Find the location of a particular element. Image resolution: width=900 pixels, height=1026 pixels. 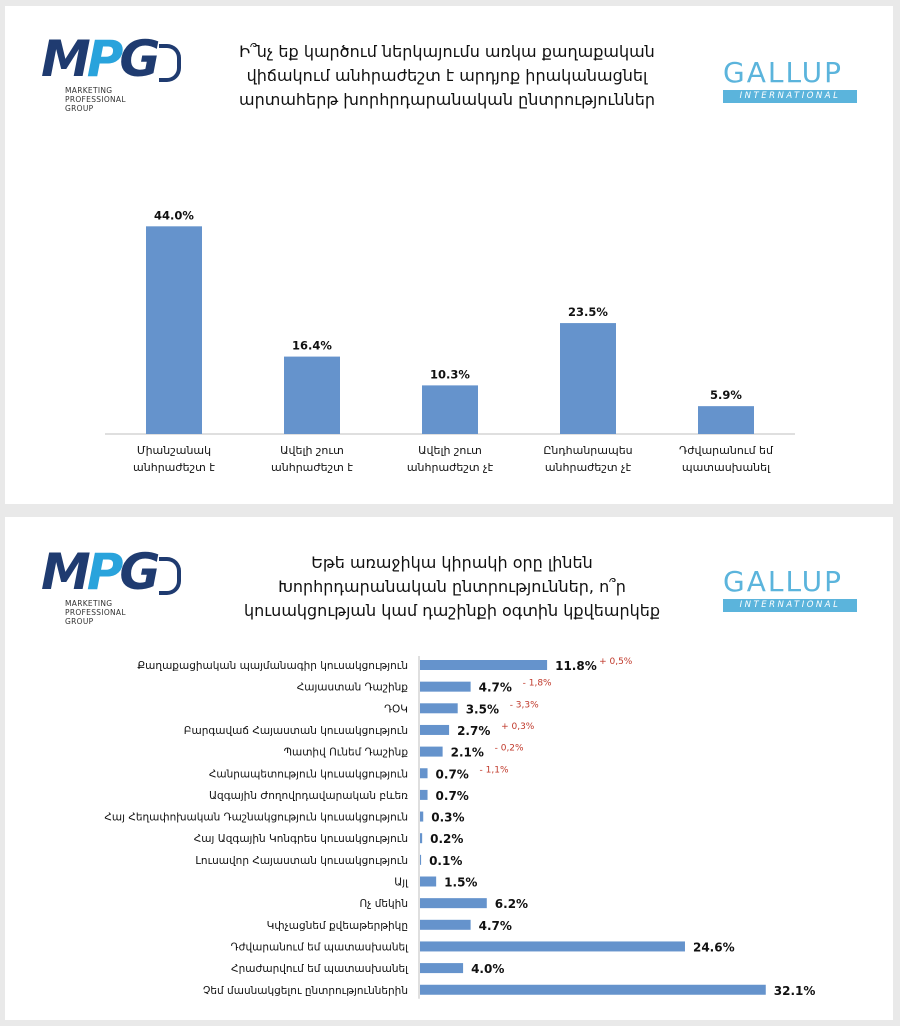

x-tick-label: Ավելի շուտ անհրաժեշտ է is located at coordinates (312, 459).